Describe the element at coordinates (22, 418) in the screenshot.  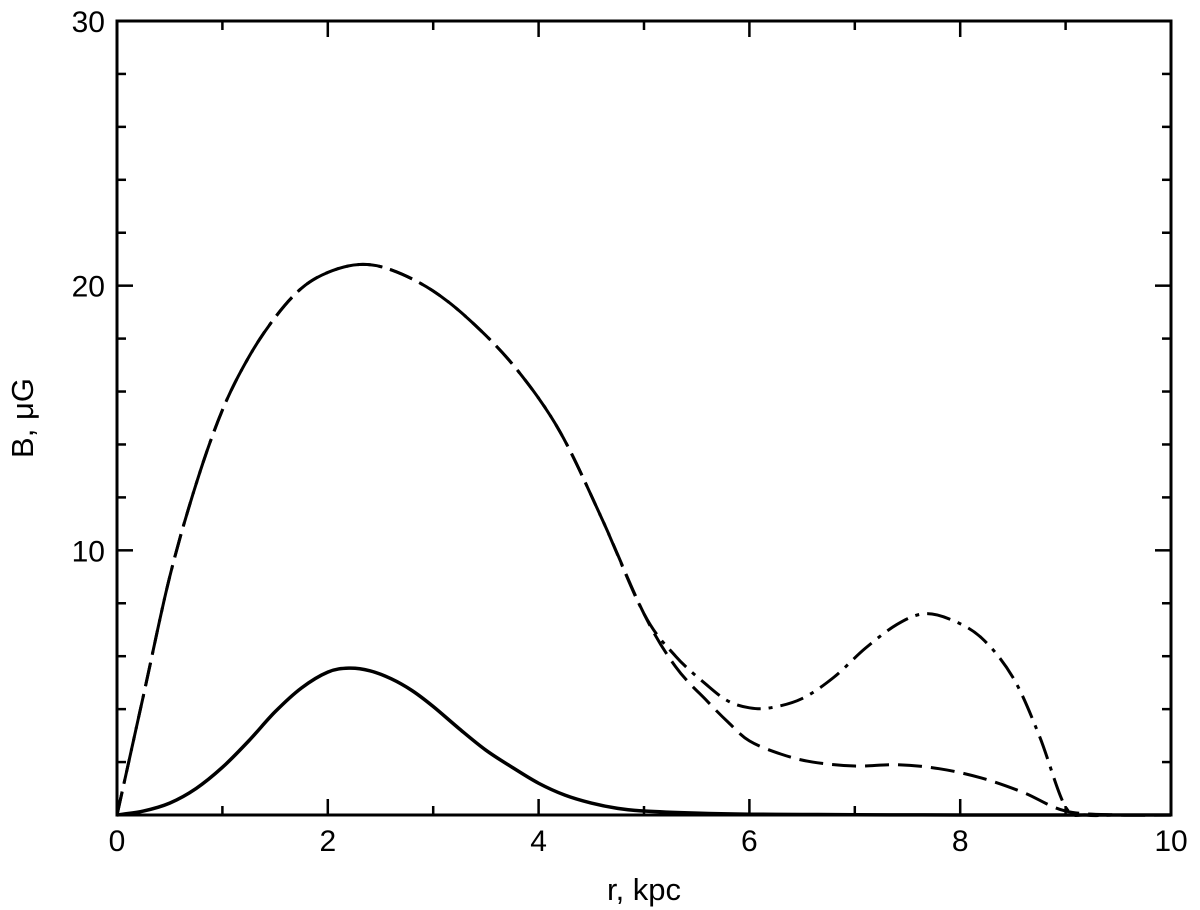
I see `y-axis-label: B, μG` at that location.